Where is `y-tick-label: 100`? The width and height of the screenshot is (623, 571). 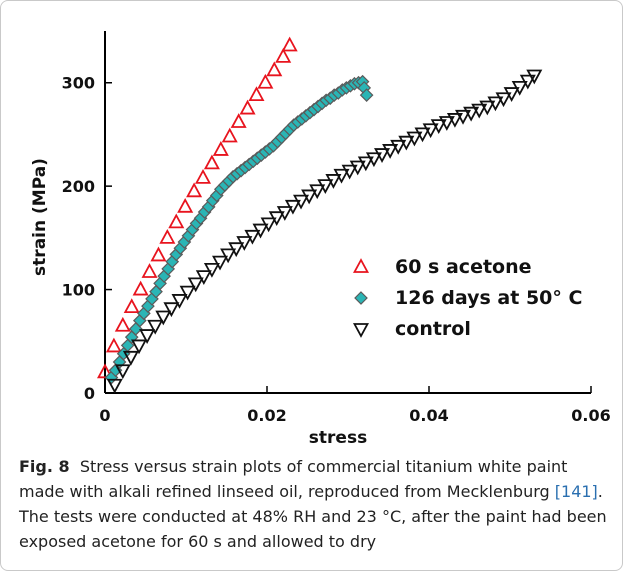 y-tick-label: 100 is located at coordinates (78, 290).